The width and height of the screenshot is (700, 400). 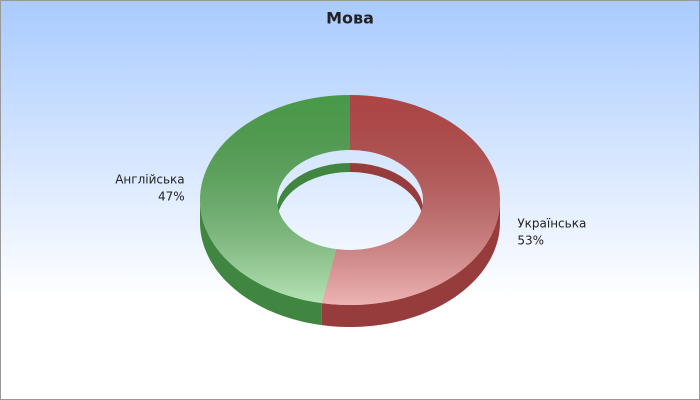 What do you see at coordinates (551, 223) in the screenshot?
I see `slice-label: Українська` at bounding box center [551, 223].